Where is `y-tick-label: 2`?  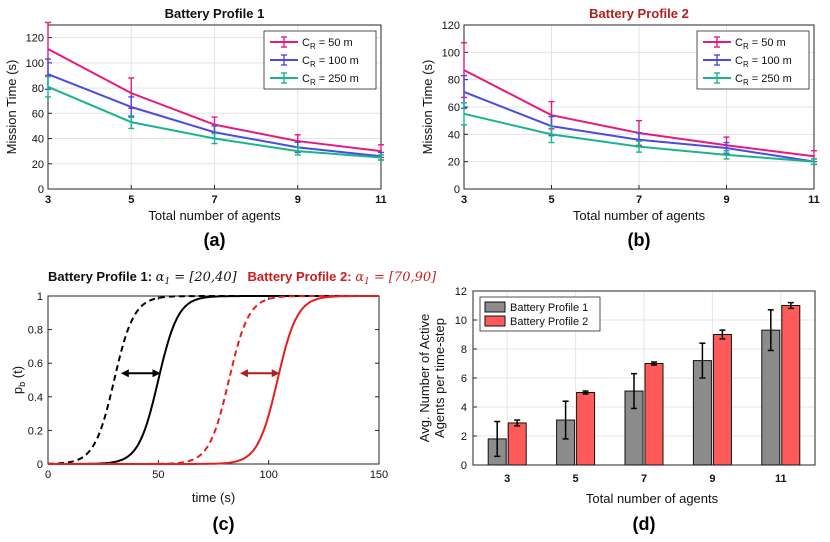 y-tick-label: 2 is located at coordinates (464, 437).